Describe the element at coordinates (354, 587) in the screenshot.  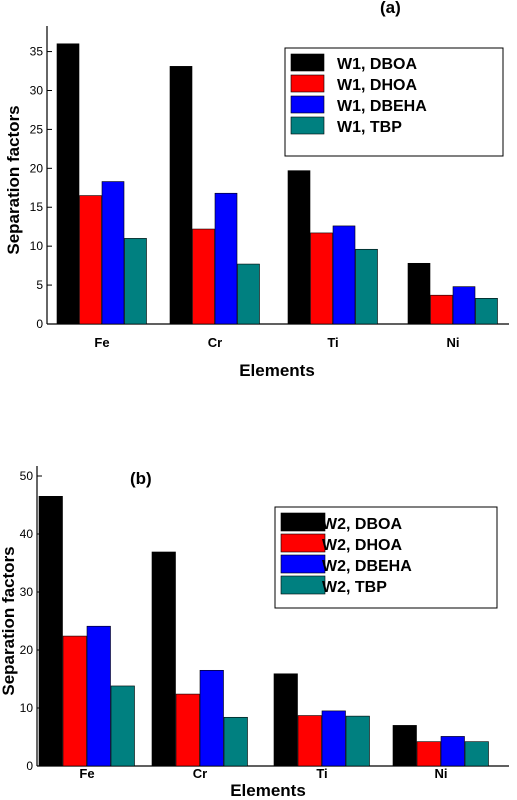
I see `legend-entry-label: W2, TBP` at that location.